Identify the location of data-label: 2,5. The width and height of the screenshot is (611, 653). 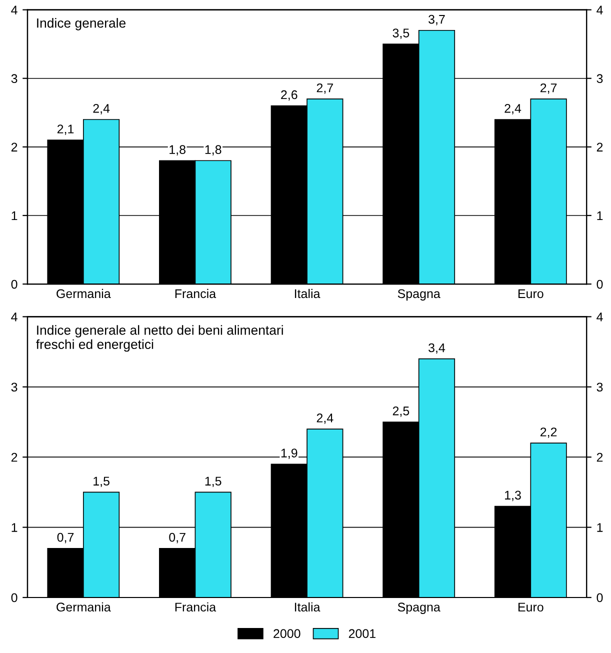
(401, 411).